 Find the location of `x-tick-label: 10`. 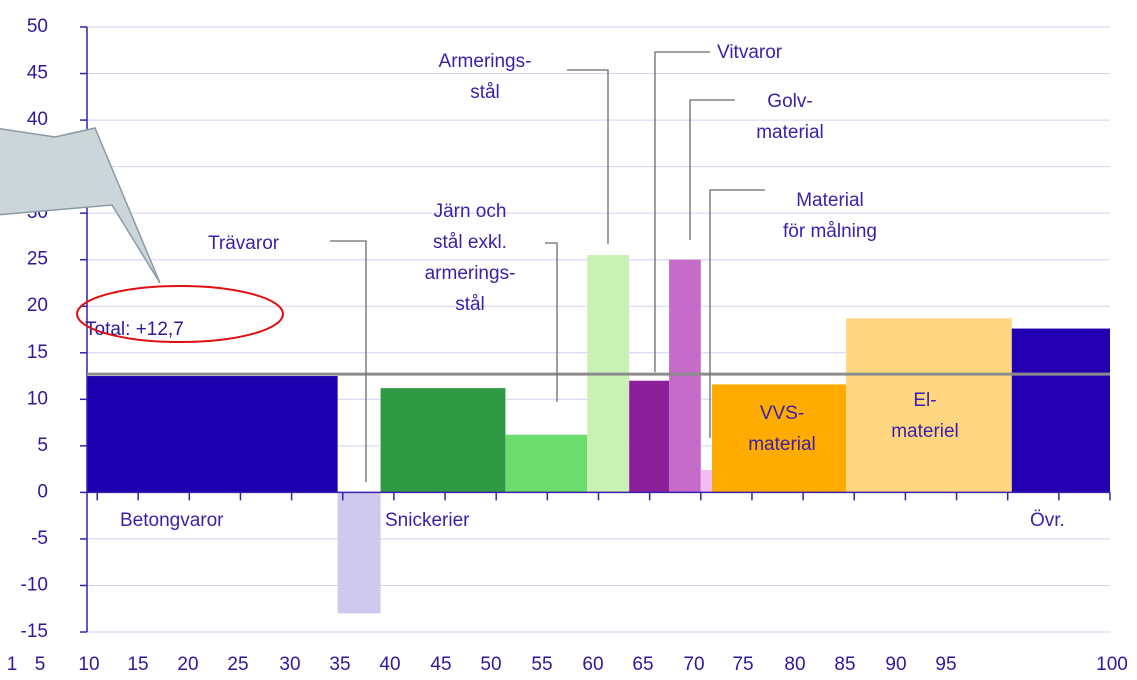

x-tick-label: 10 is located at coordinates (88, 664).